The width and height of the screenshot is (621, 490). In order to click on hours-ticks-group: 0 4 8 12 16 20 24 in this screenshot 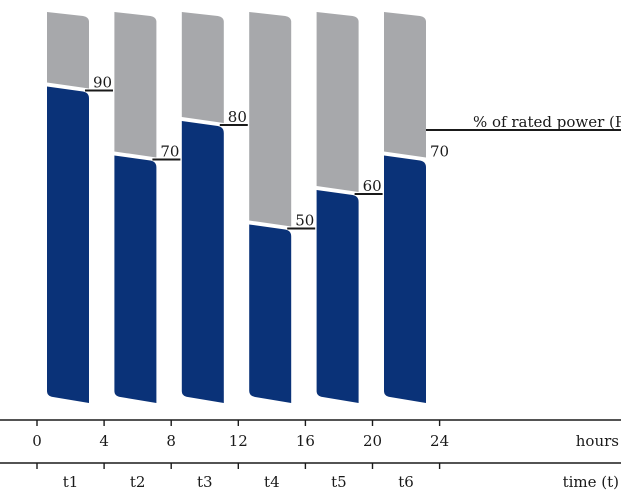, I will do `click(240, 435)`.